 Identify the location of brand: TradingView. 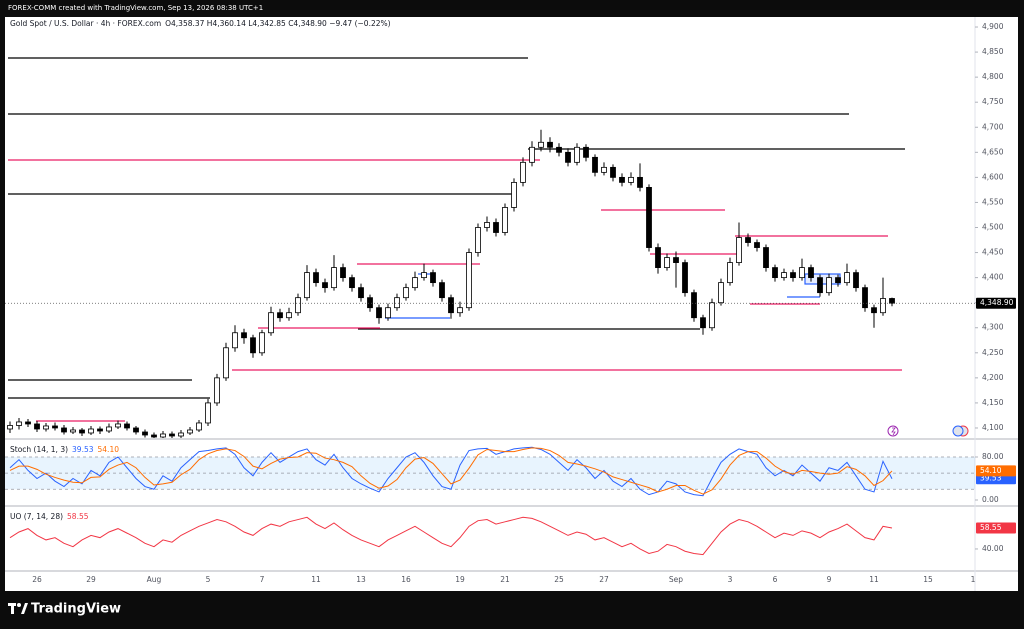
(64, 609).